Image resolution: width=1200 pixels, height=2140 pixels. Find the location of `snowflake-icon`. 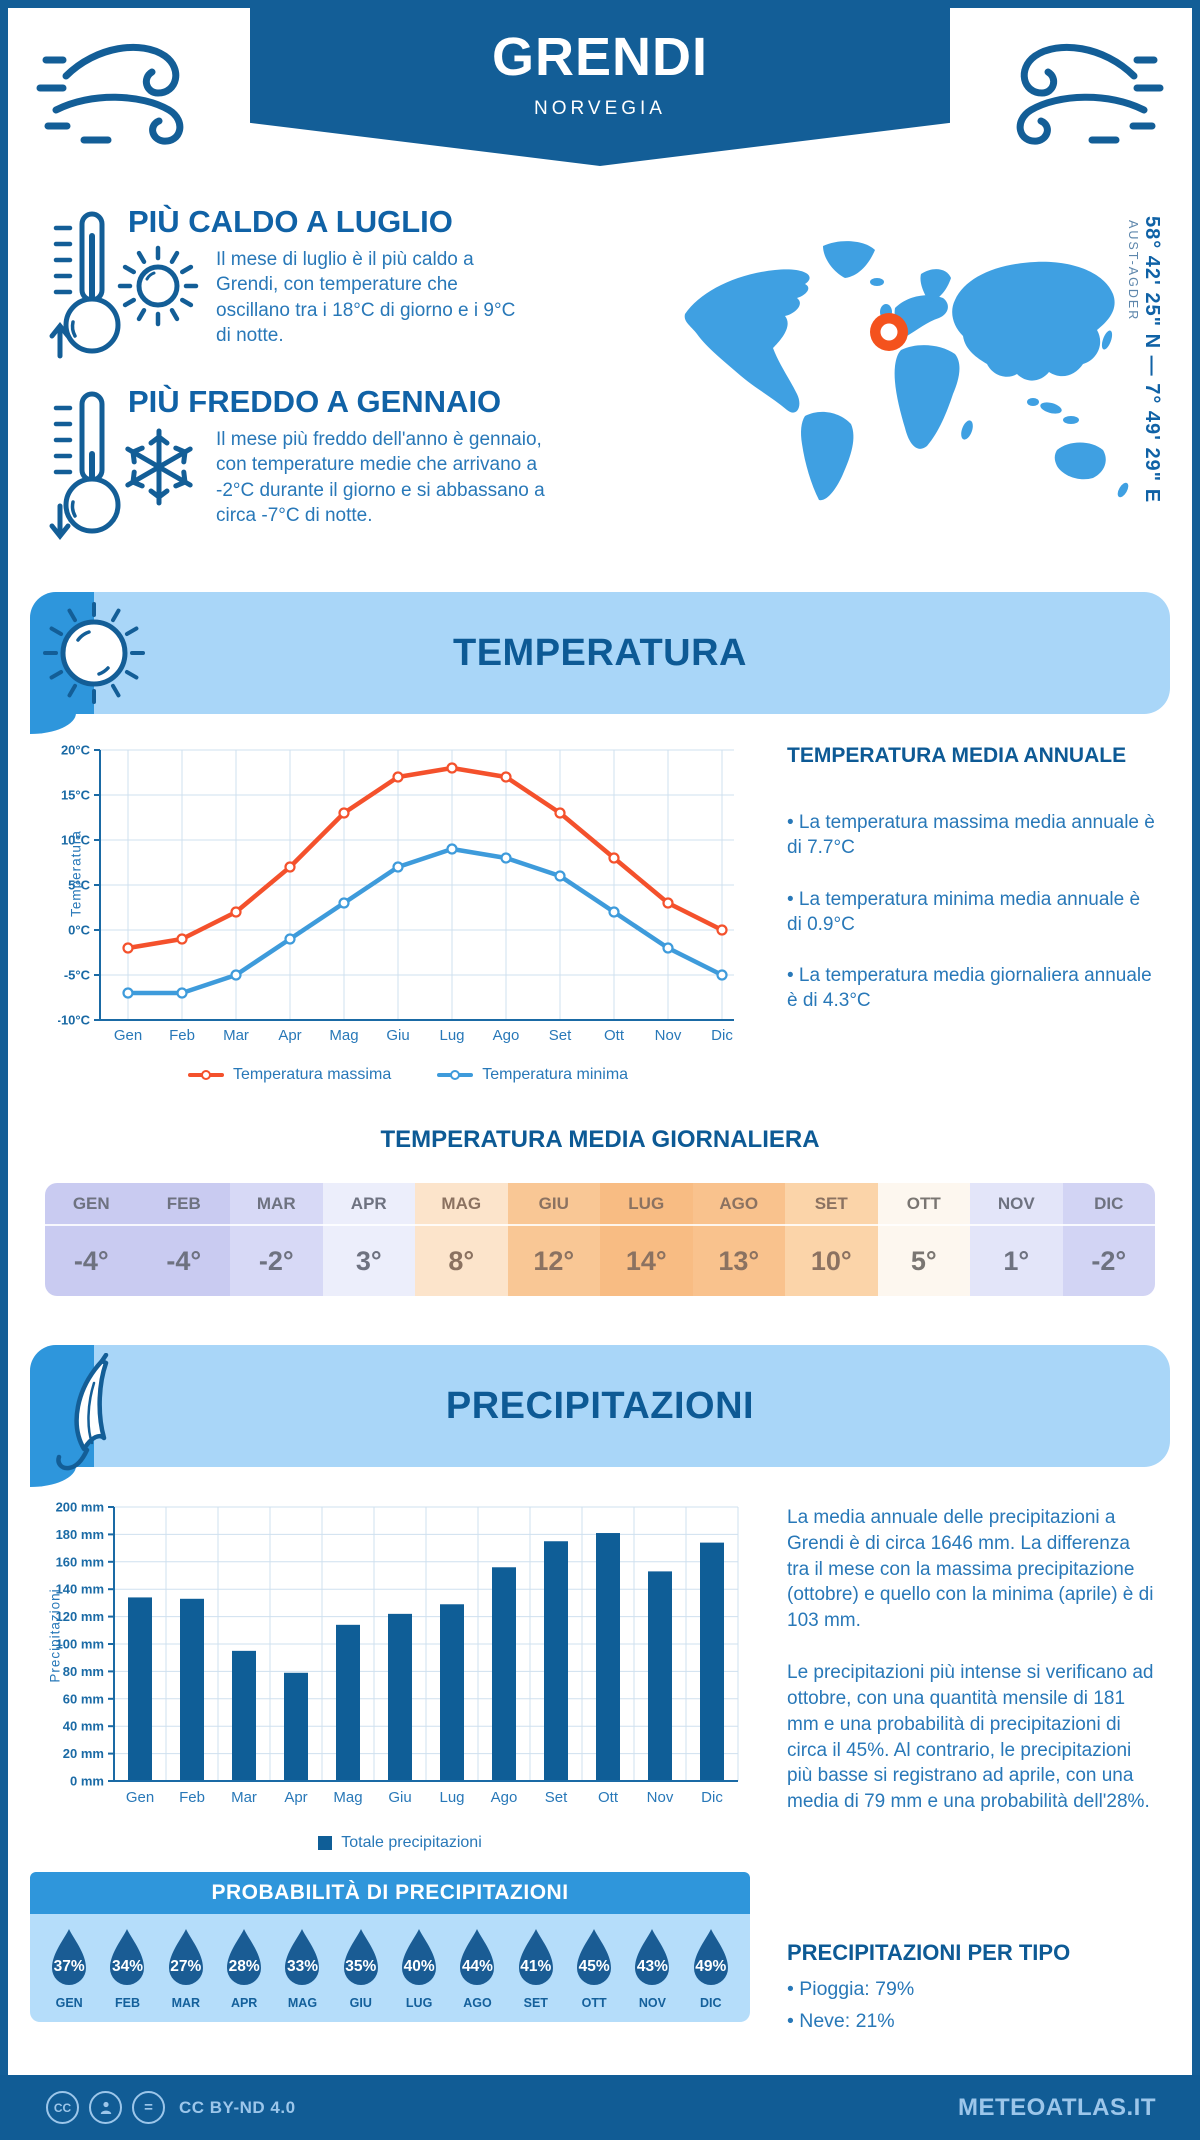

snowflake-icon is located at coordinates (159, 467).